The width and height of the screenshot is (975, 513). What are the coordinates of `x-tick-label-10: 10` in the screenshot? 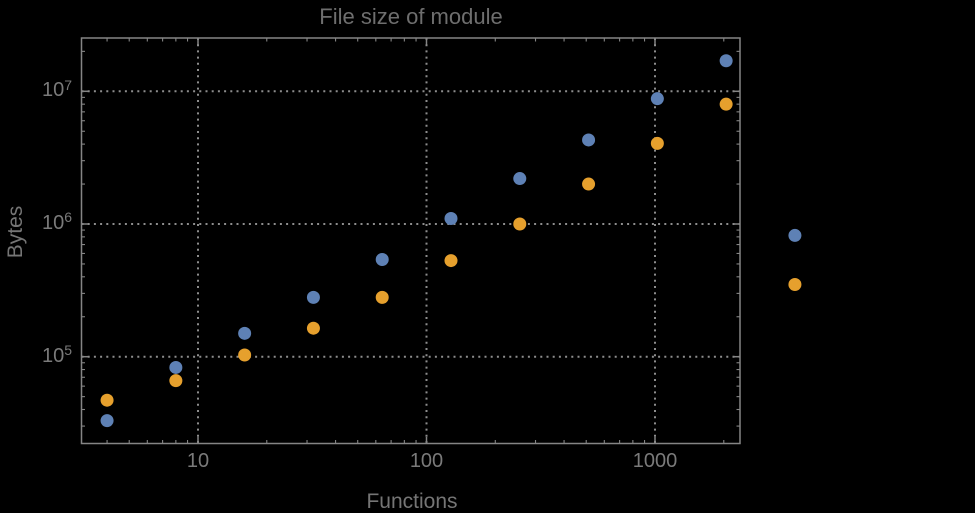 It's located at (198, 461).